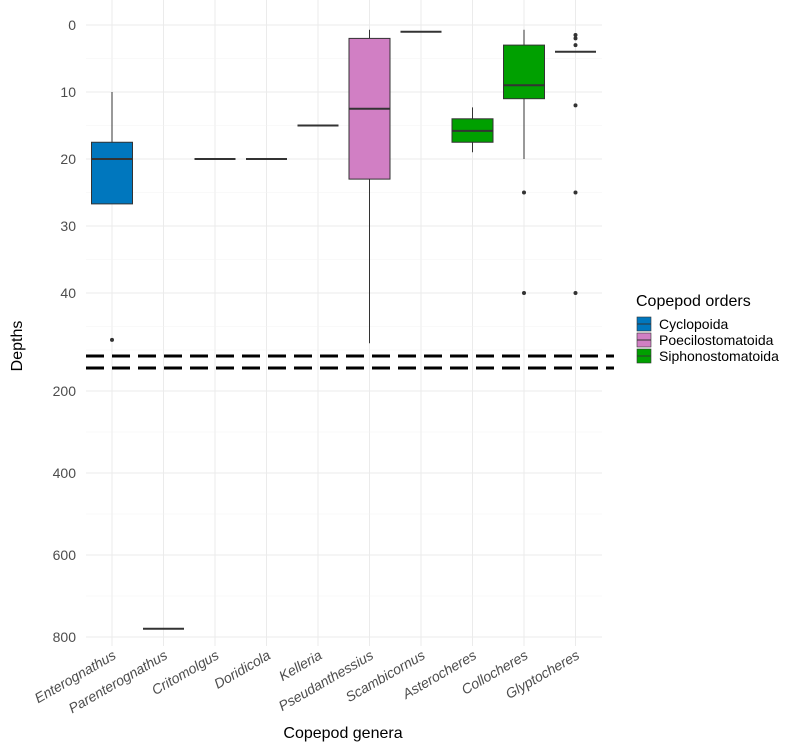 The height and width of the screenshot is (754, 796). Describe the element at coordinates (17, 346) in the screenshot. I see `y-axis-title: Depths` at that location.